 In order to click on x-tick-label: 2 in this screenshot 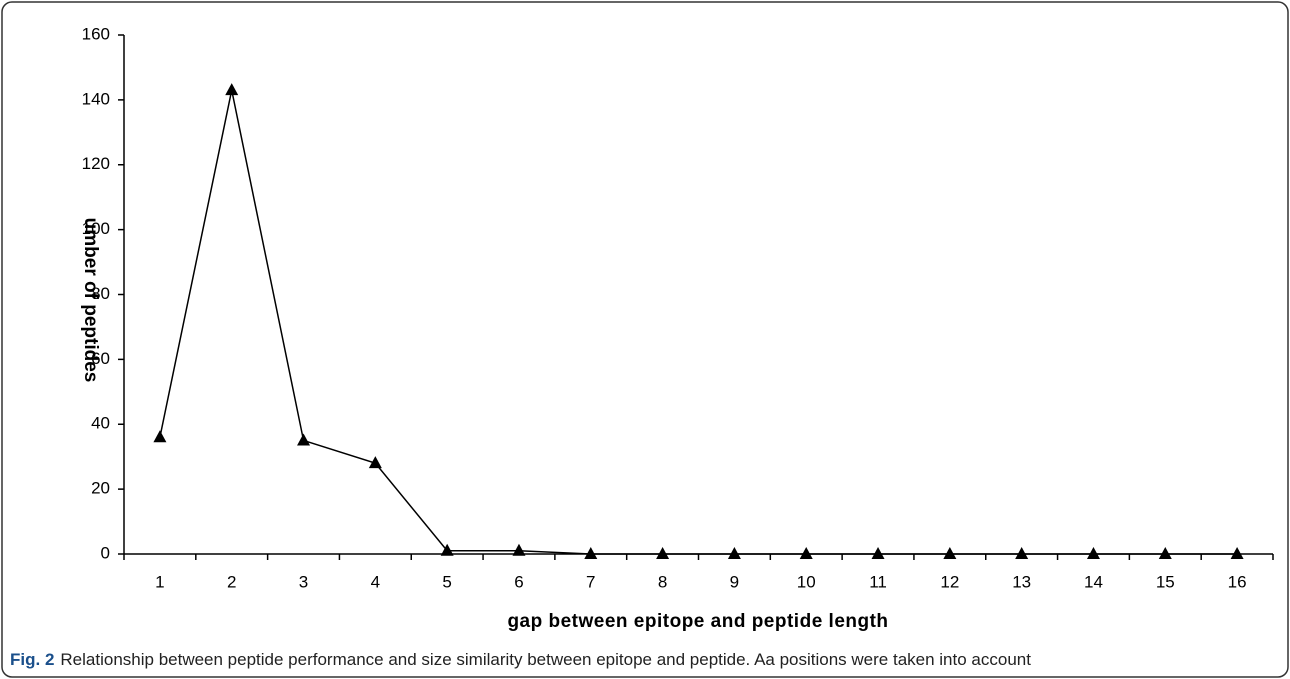, I will do `click(231, 581)`.